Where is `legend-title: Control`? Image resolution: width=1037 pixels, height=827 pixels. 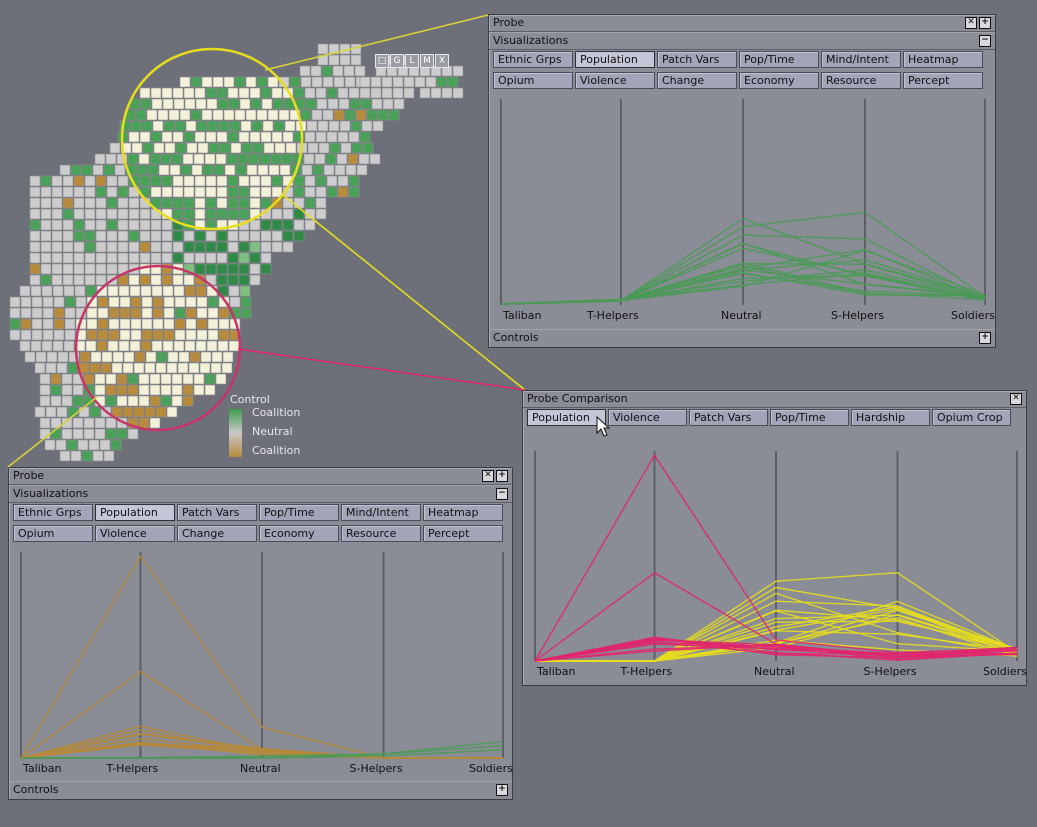
legend-title: Control is located at coordinates (250, 399).